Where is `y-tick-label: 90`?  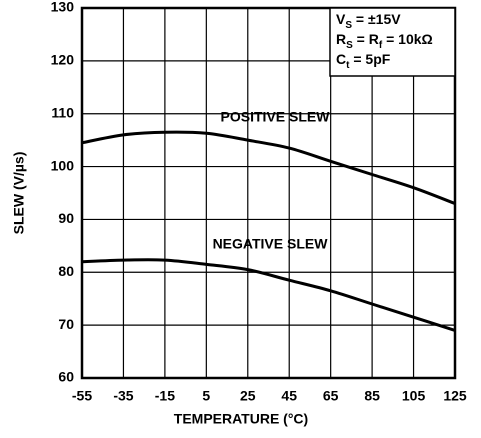
y-tick-label: 90 is located at coordinates (66, 218).